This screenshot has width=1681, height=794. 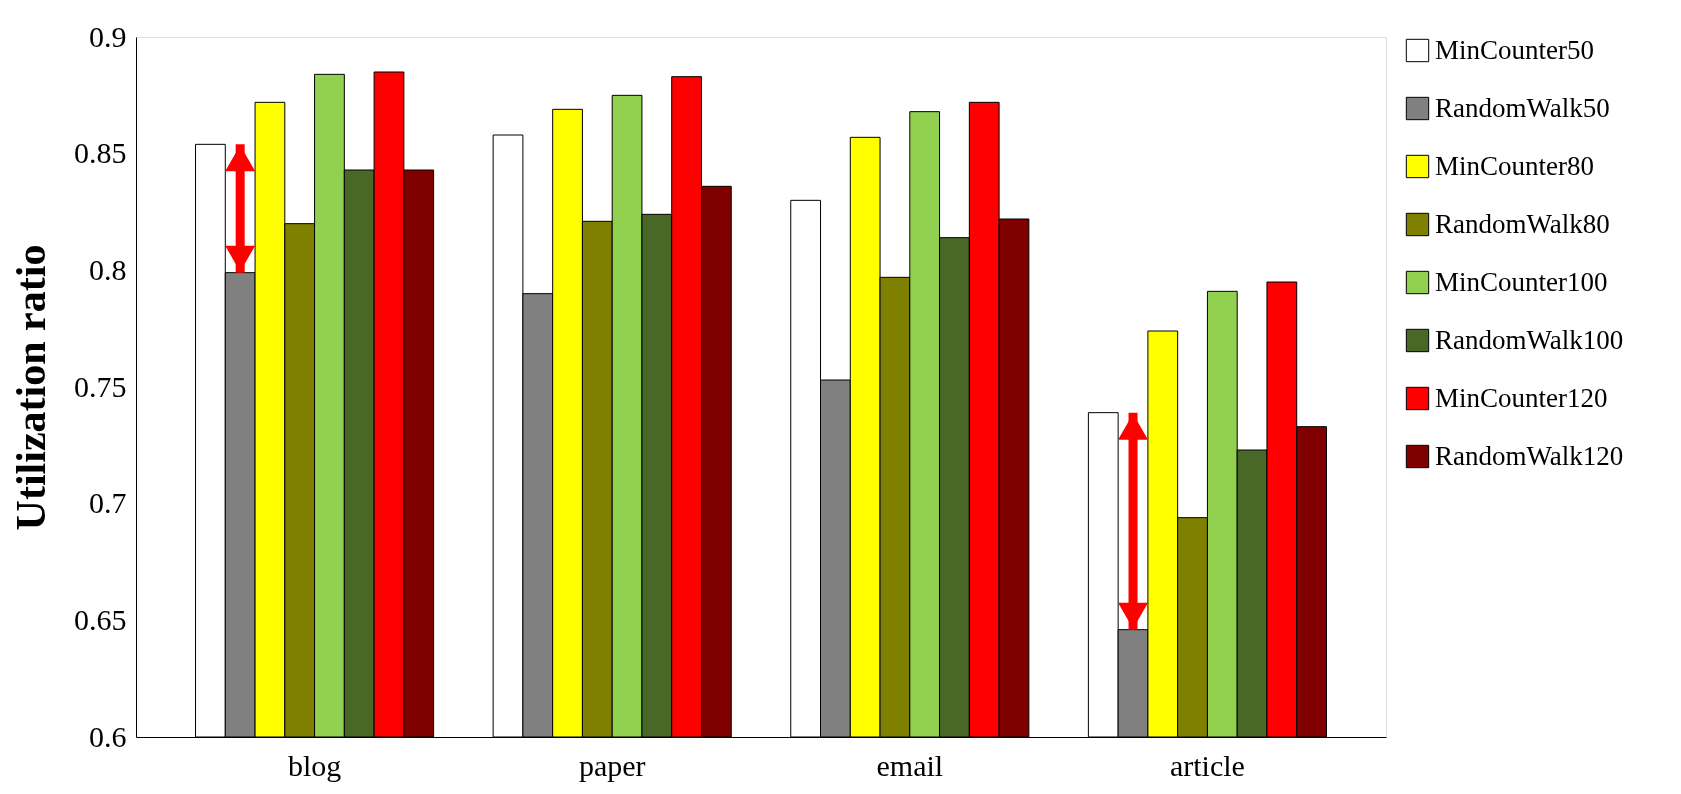 What do you see at coordinates (108, 736) in the screenshot?
I see `y-tick-label: 0.6` at bounding box center [108, 736].